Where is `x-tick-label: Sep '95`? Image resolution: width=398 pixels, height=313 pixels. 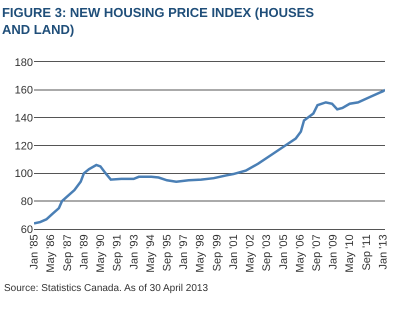 x-tick-label: Sep '95 is located at coordinates (167, 253).